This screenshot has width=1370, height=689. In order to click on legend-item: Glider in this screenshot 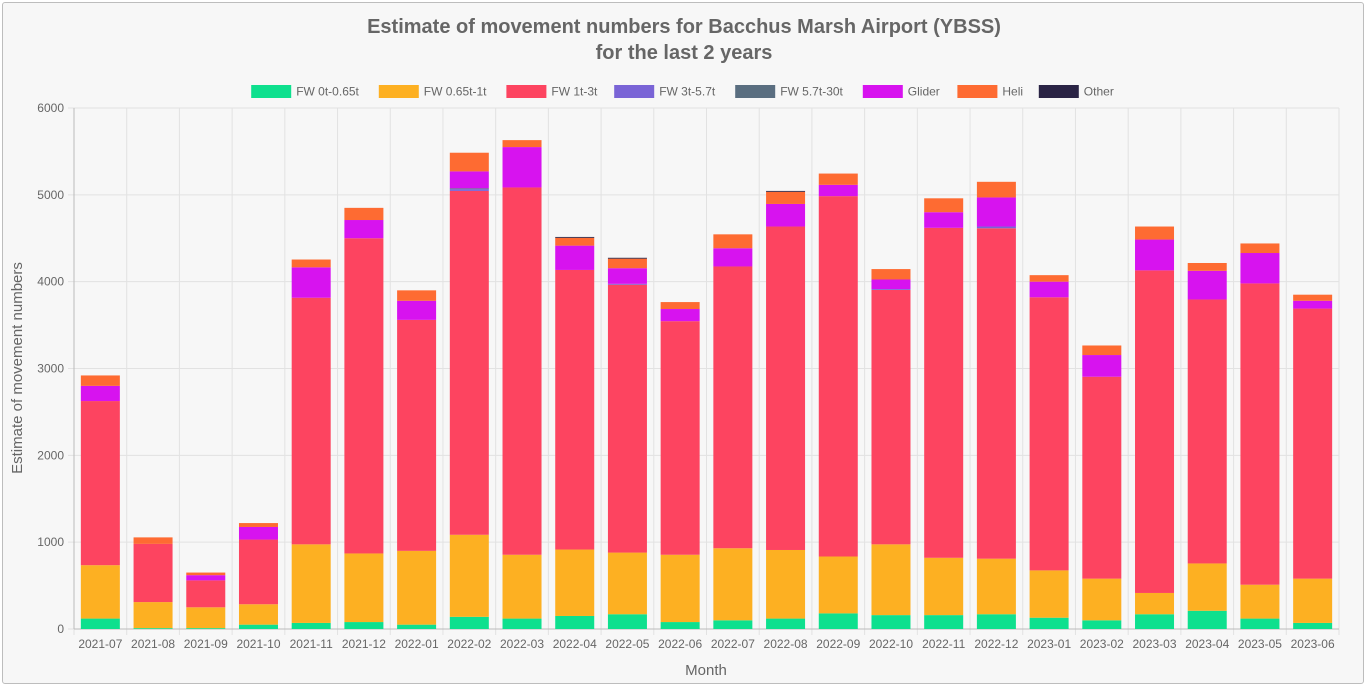, I will do `click(901, 92)`.